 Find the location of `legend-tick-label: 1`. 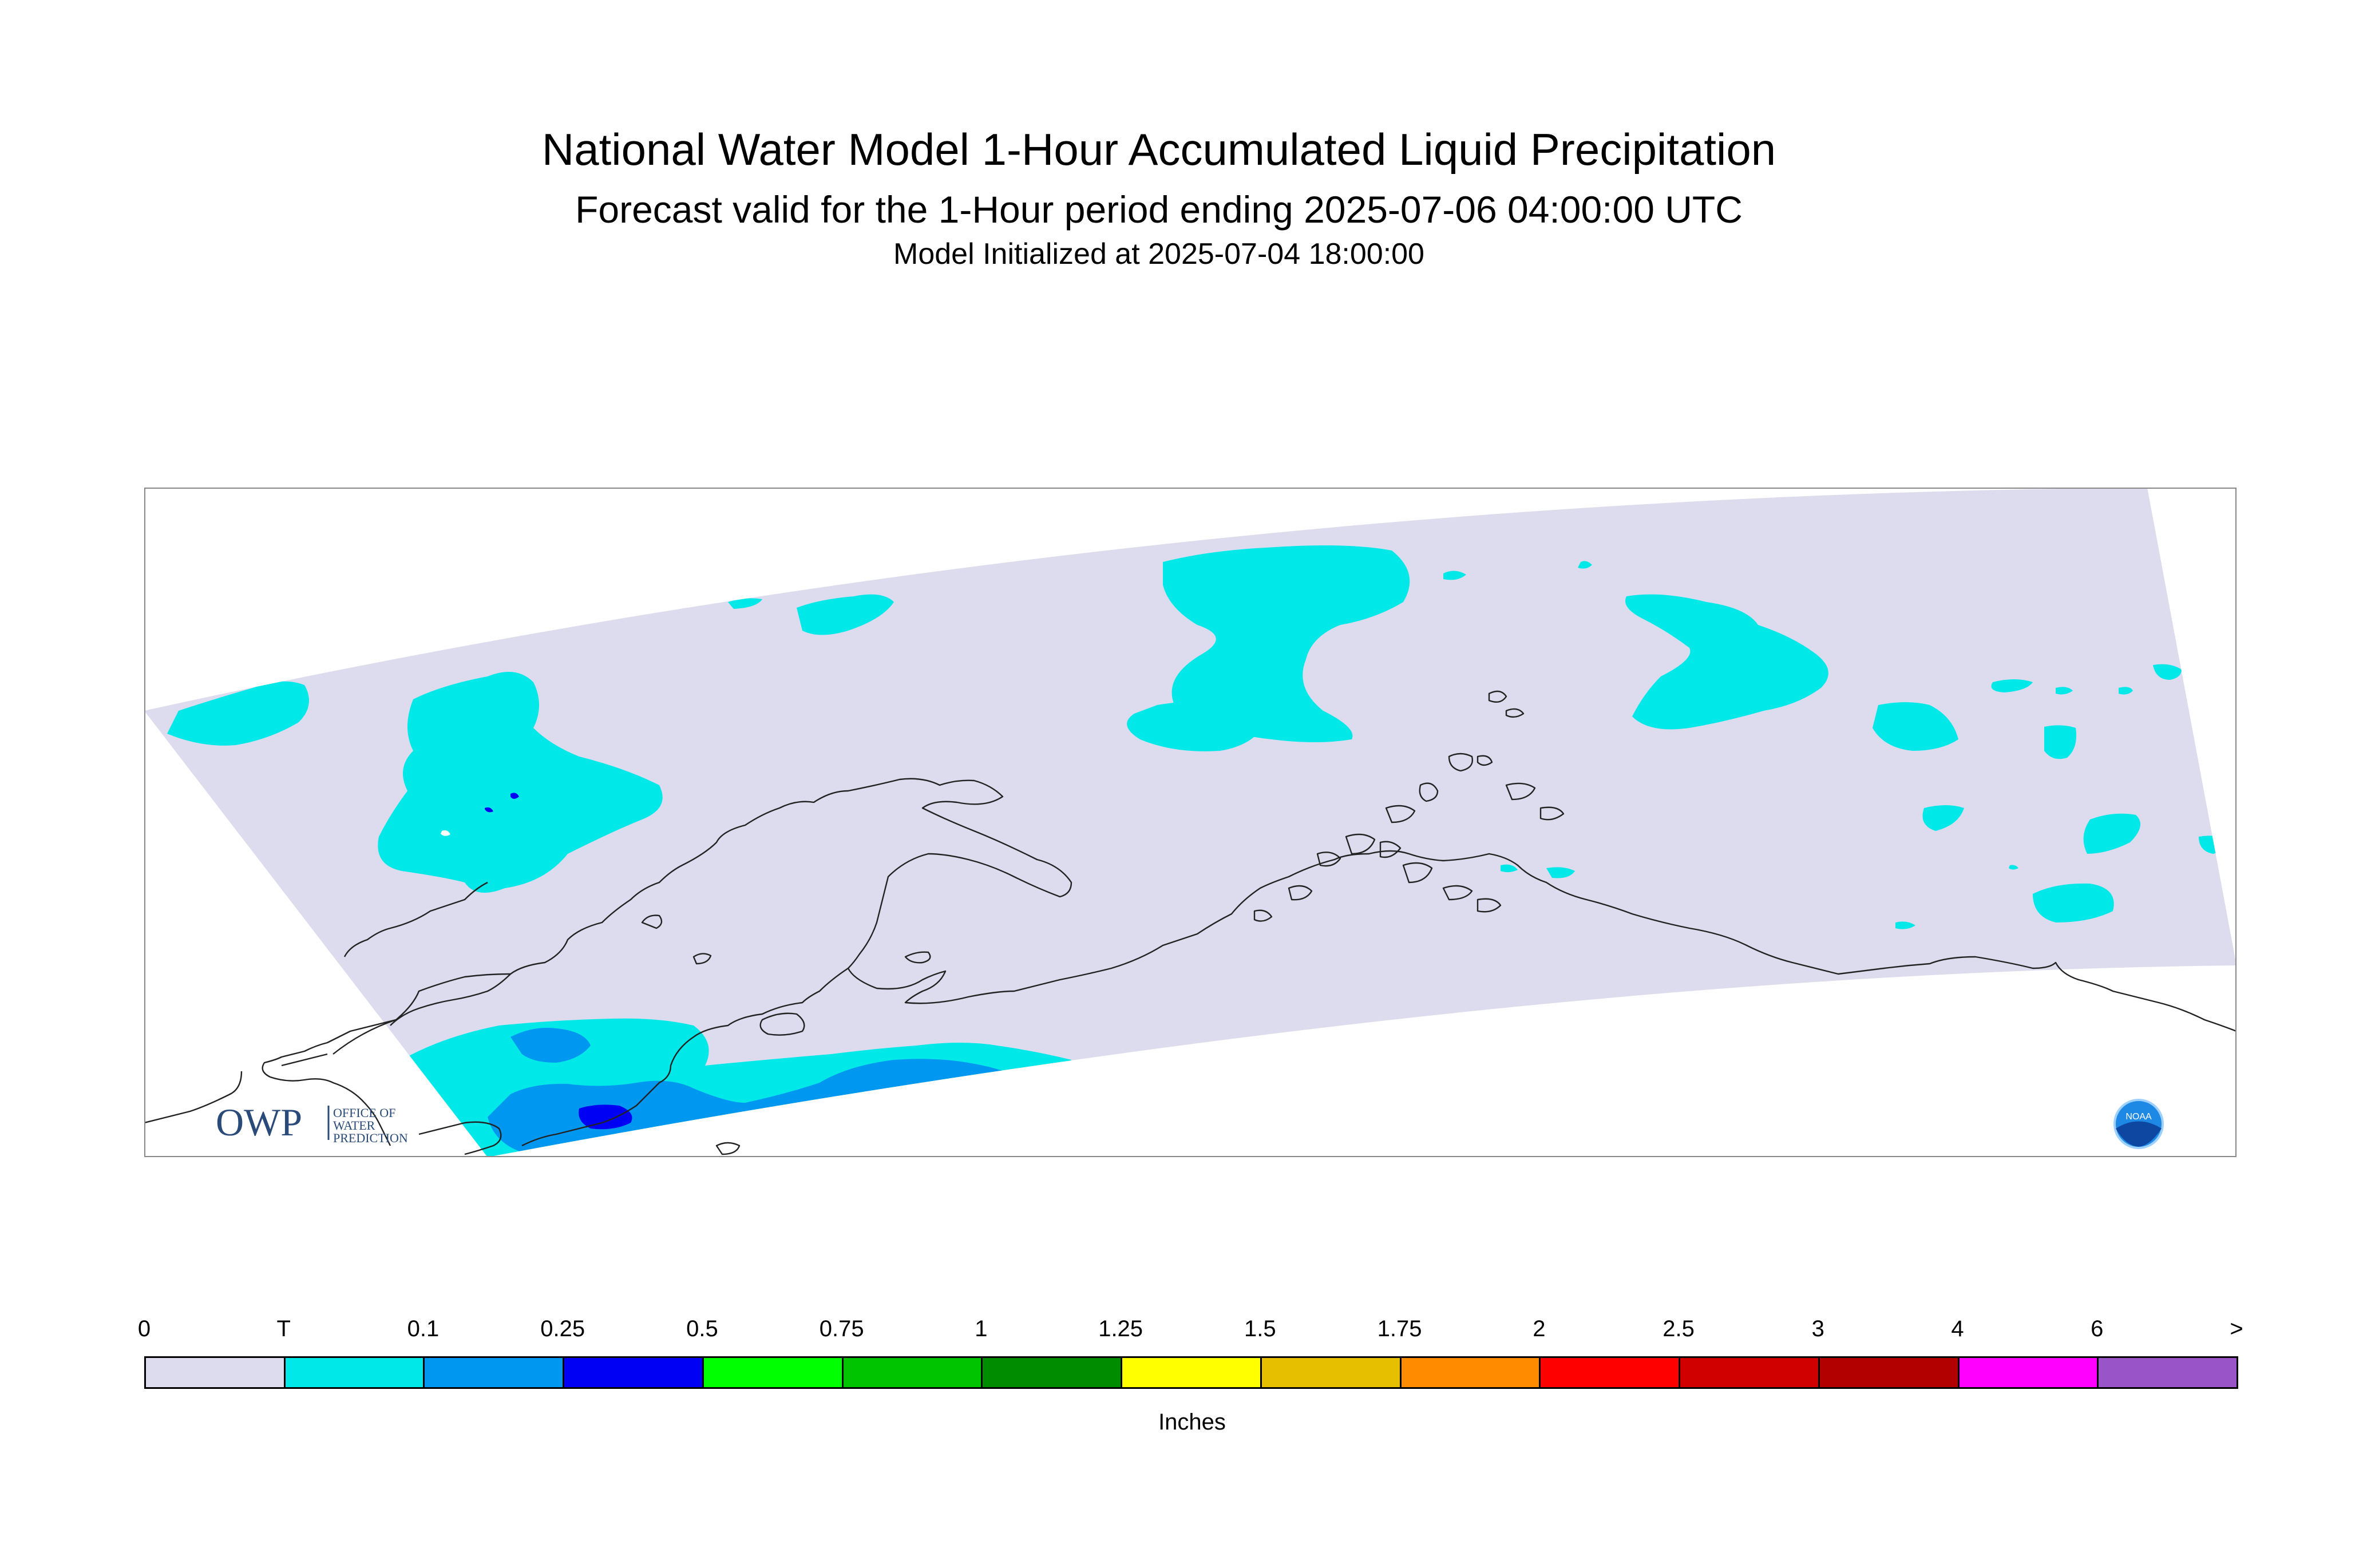

legend-tick-label: 1 is located at coordinates (982, 1328).